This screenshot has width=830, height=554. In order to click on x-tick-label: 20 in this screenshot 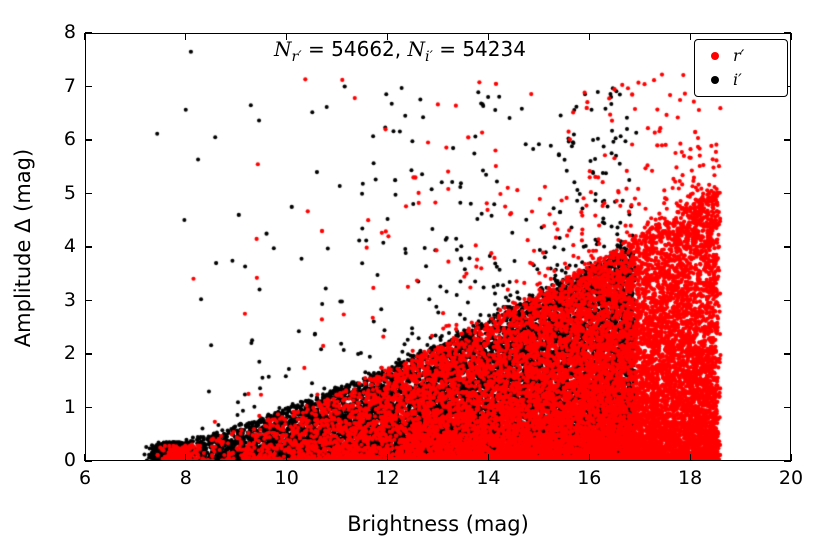, I will do `click(791, 478)`.